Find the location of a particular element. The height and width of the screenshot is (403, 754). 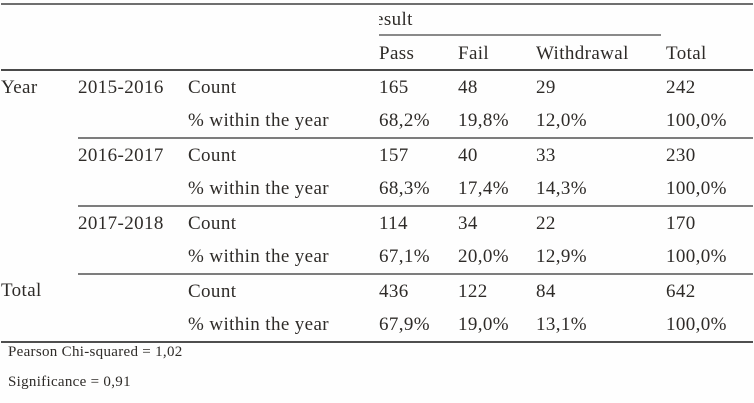

cell-dimension: Total is located at coordinates (21, 290).